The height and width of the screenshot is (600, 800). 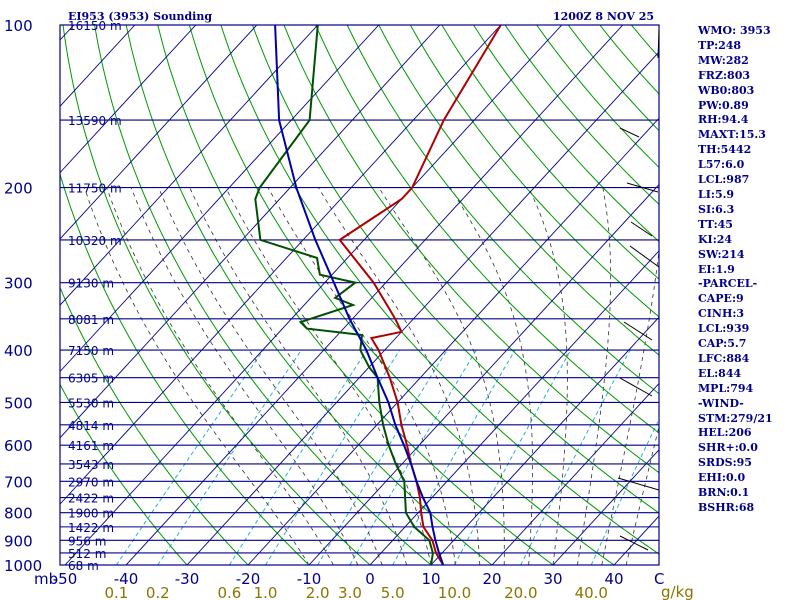 What do you see at coordinates (735, 418) in the screenshot?
I see `index-line: STM:279/21` at bounding box center [735, 418].